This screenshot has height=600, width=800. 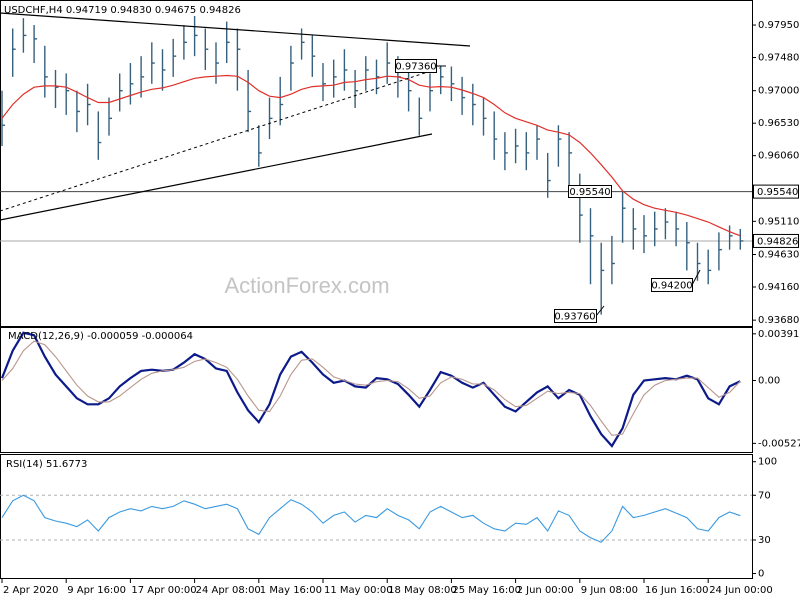 I want to click on x-tick-label: 11 May 00:00, so click(x=358, y=590).